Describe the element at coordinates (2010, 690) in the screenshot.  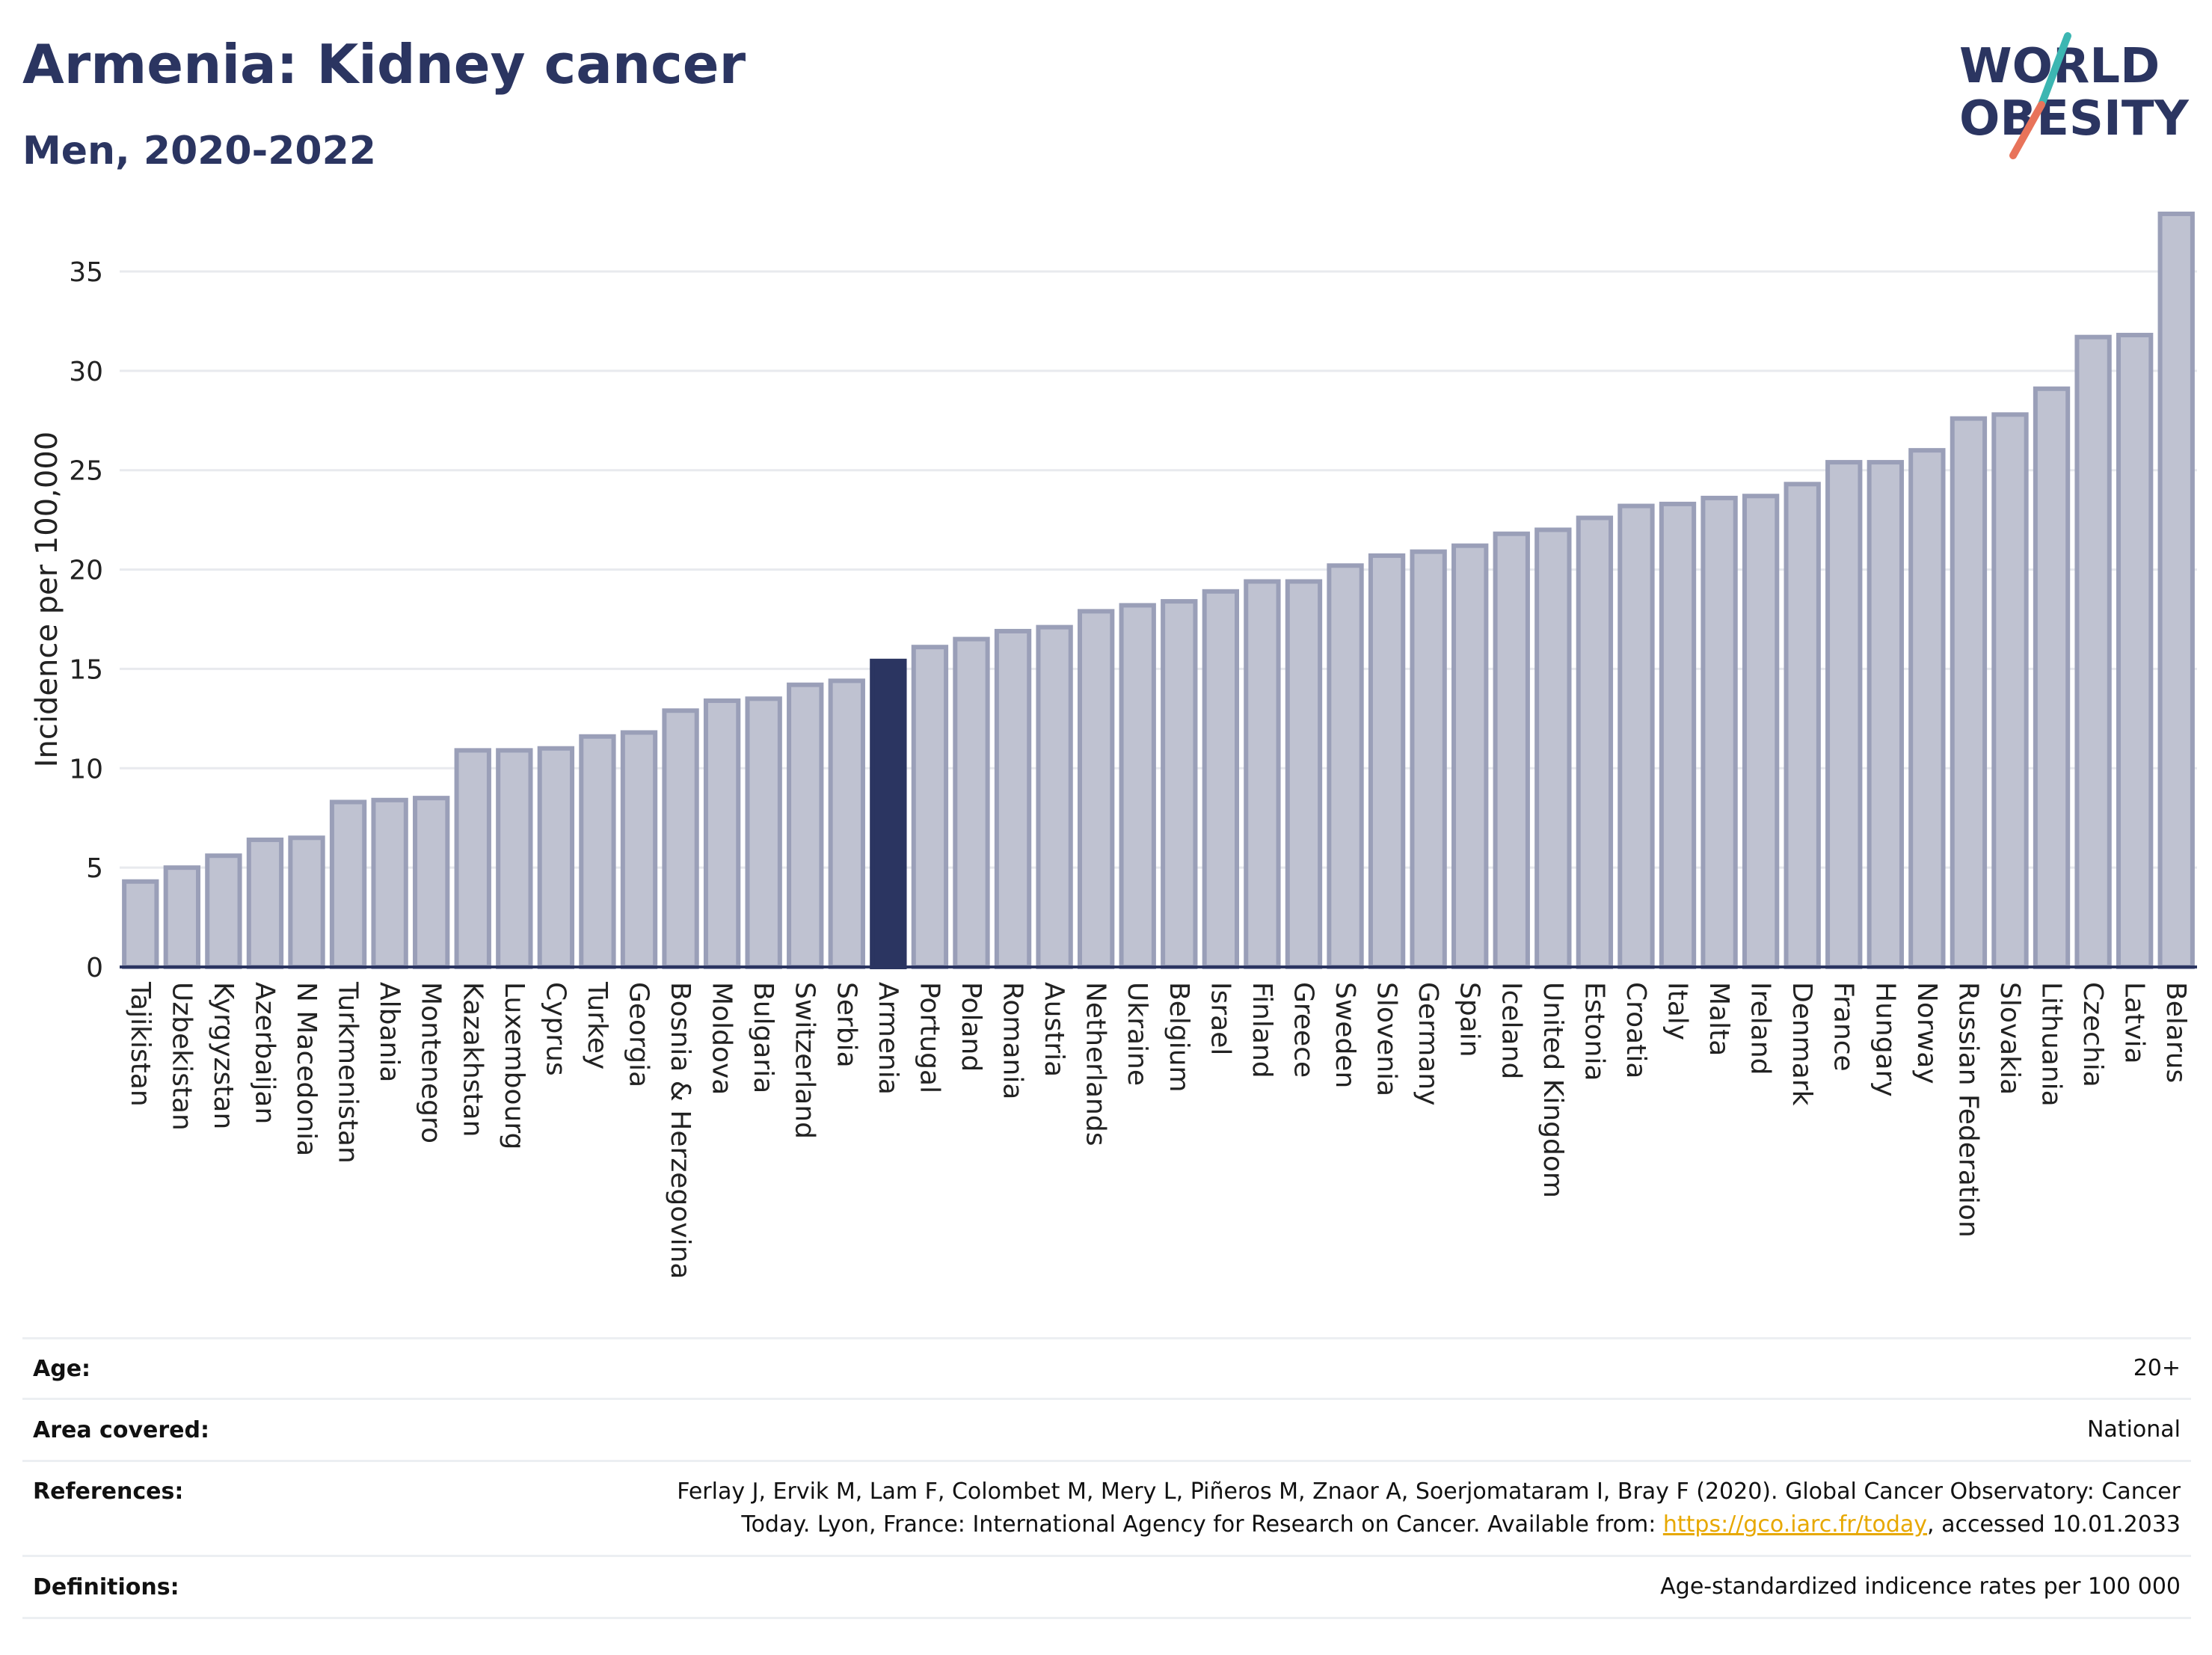
I see `bar-slovakia` at that location.